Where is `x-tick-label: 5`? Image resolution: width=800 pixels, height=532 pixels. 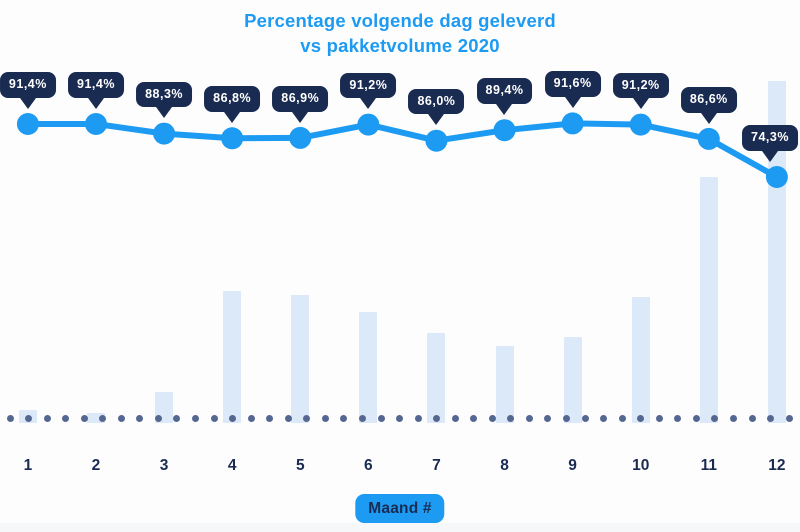
x-tick-label: 5 is located at coordinates (300, 465).